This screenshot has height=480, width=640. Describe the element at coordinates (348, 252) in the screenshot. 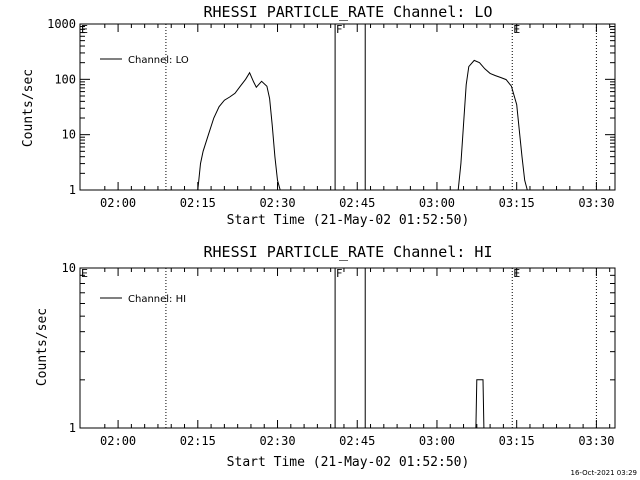

I see `chart-title: RHESSI PARTICLE_RATE Channel: HI` at that location.